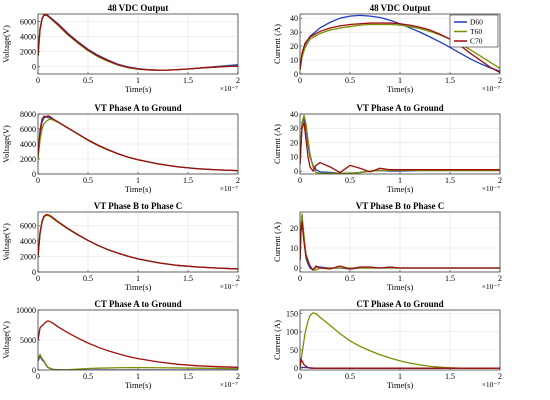 The image size is (550, 400). Describe the element at coordinates (26, 310) in the screenshot. I see `y-tick-label: 10000` at that location.